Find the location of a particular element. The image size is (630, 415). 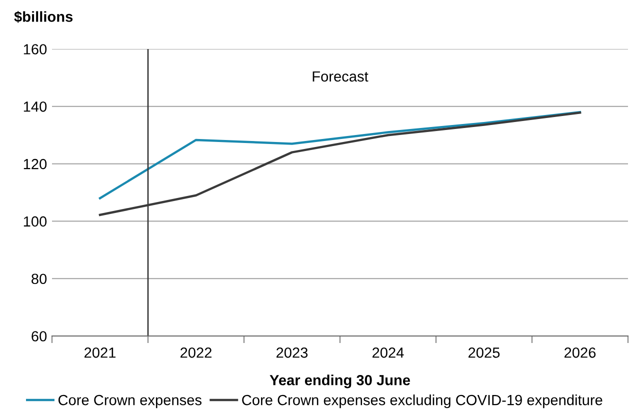

y-axis-title: $billions is located at coordinates (43, 16).